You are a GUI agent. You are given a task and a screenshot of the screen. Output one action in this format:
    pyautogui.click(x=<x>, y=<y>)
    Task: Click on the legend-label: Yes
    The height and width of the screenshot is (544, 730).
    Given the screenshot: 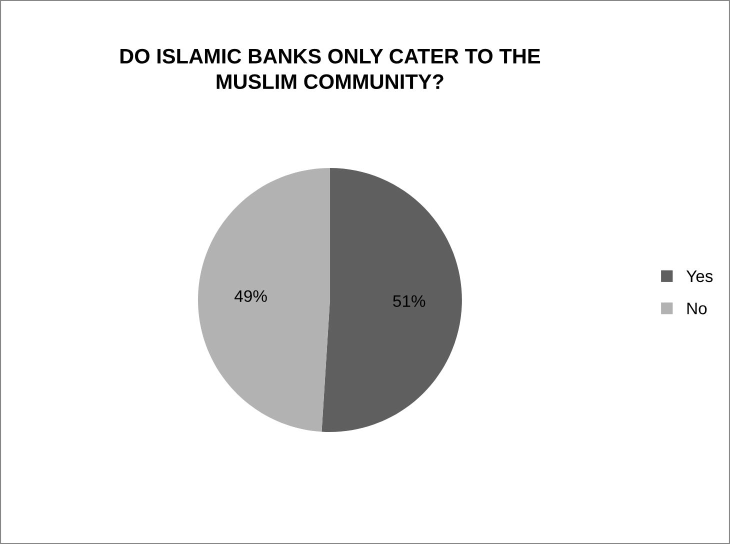 What is the action you would take?
    pyautogui.click(x=699, y=276)
    